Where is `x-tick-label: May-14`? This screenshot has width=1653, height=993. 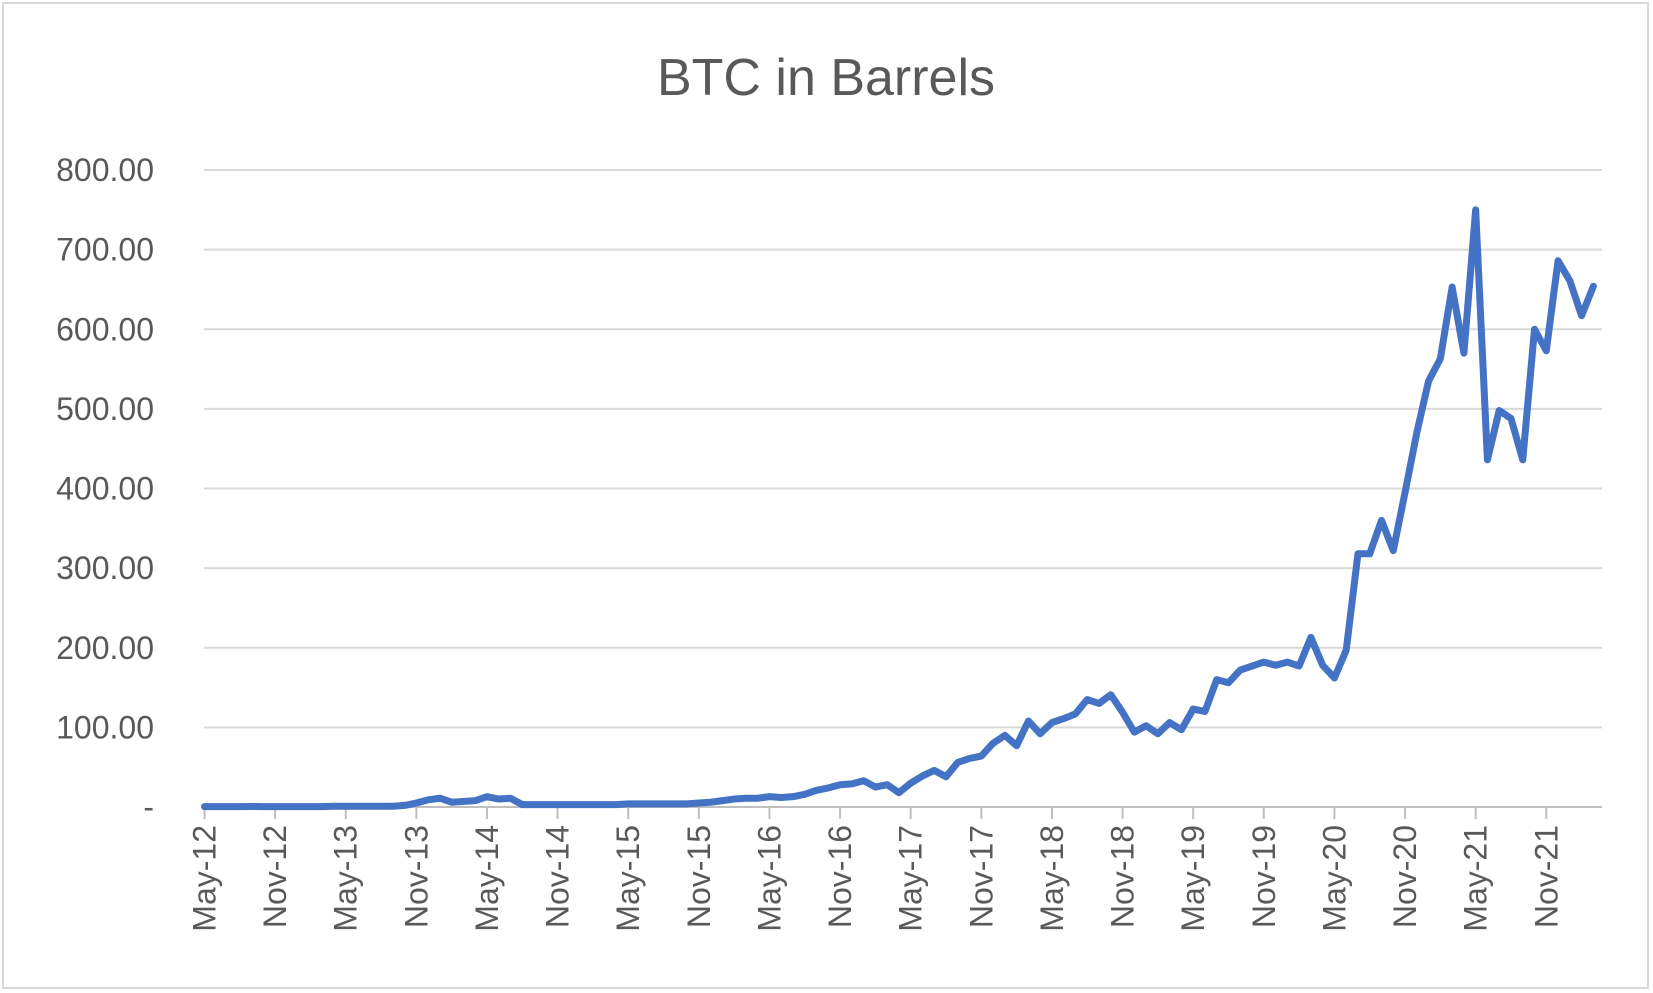
x-tick-label: May-14 is located at coordinates (487, 878).